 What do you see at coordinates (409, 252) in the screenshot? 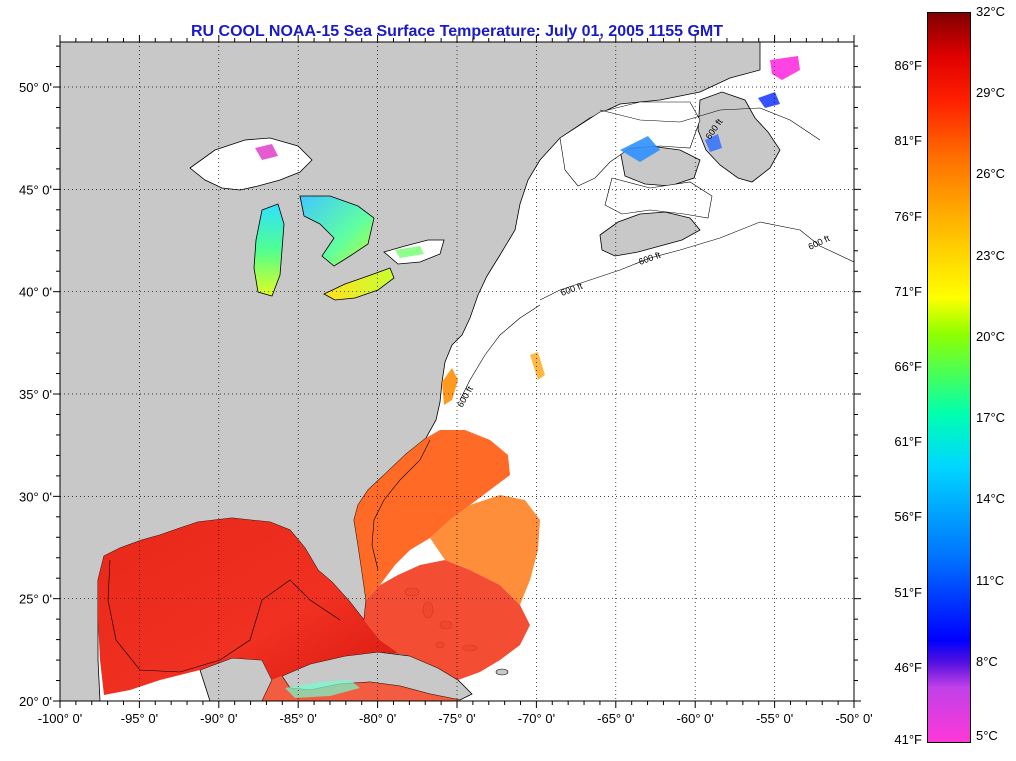
I see `lake-ontario-sst` at bounding box center [409, 252].